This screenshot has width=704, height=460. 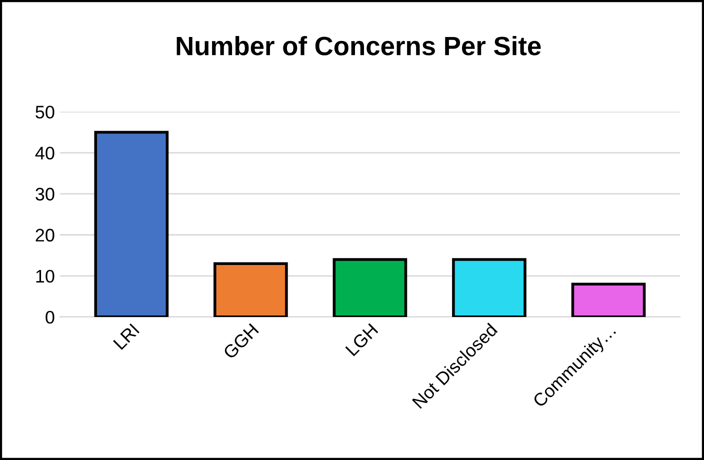 What do you see at coordinates (358, 46) in the screenshot?
I see `chart-title: Number of Concerns Per Site` at bounding box center [358, 46].